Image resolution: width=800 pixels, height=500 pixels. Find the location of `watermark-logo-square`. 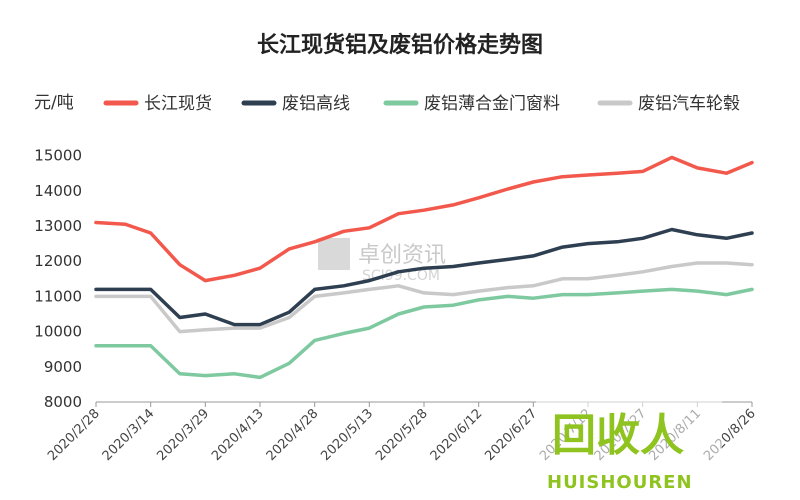

watermark-logo-square is located at coordinates (334, 254).